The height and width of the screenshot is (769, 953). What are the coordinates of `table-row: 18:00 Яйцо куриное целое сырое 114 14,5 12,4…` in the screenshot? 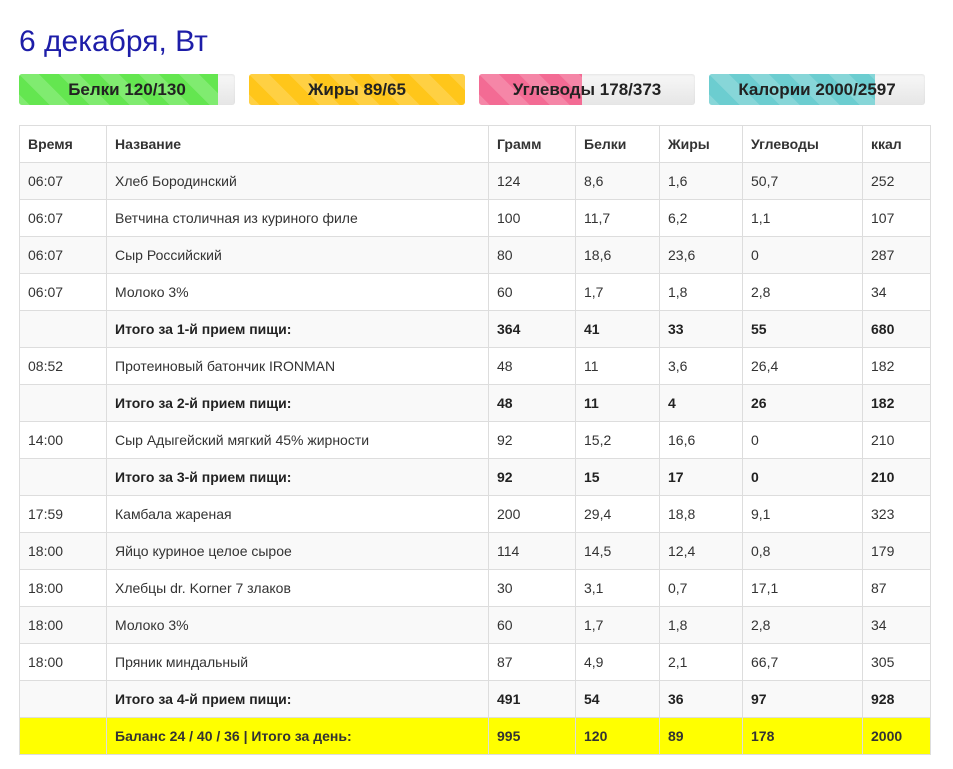 It's located at (475, 551).